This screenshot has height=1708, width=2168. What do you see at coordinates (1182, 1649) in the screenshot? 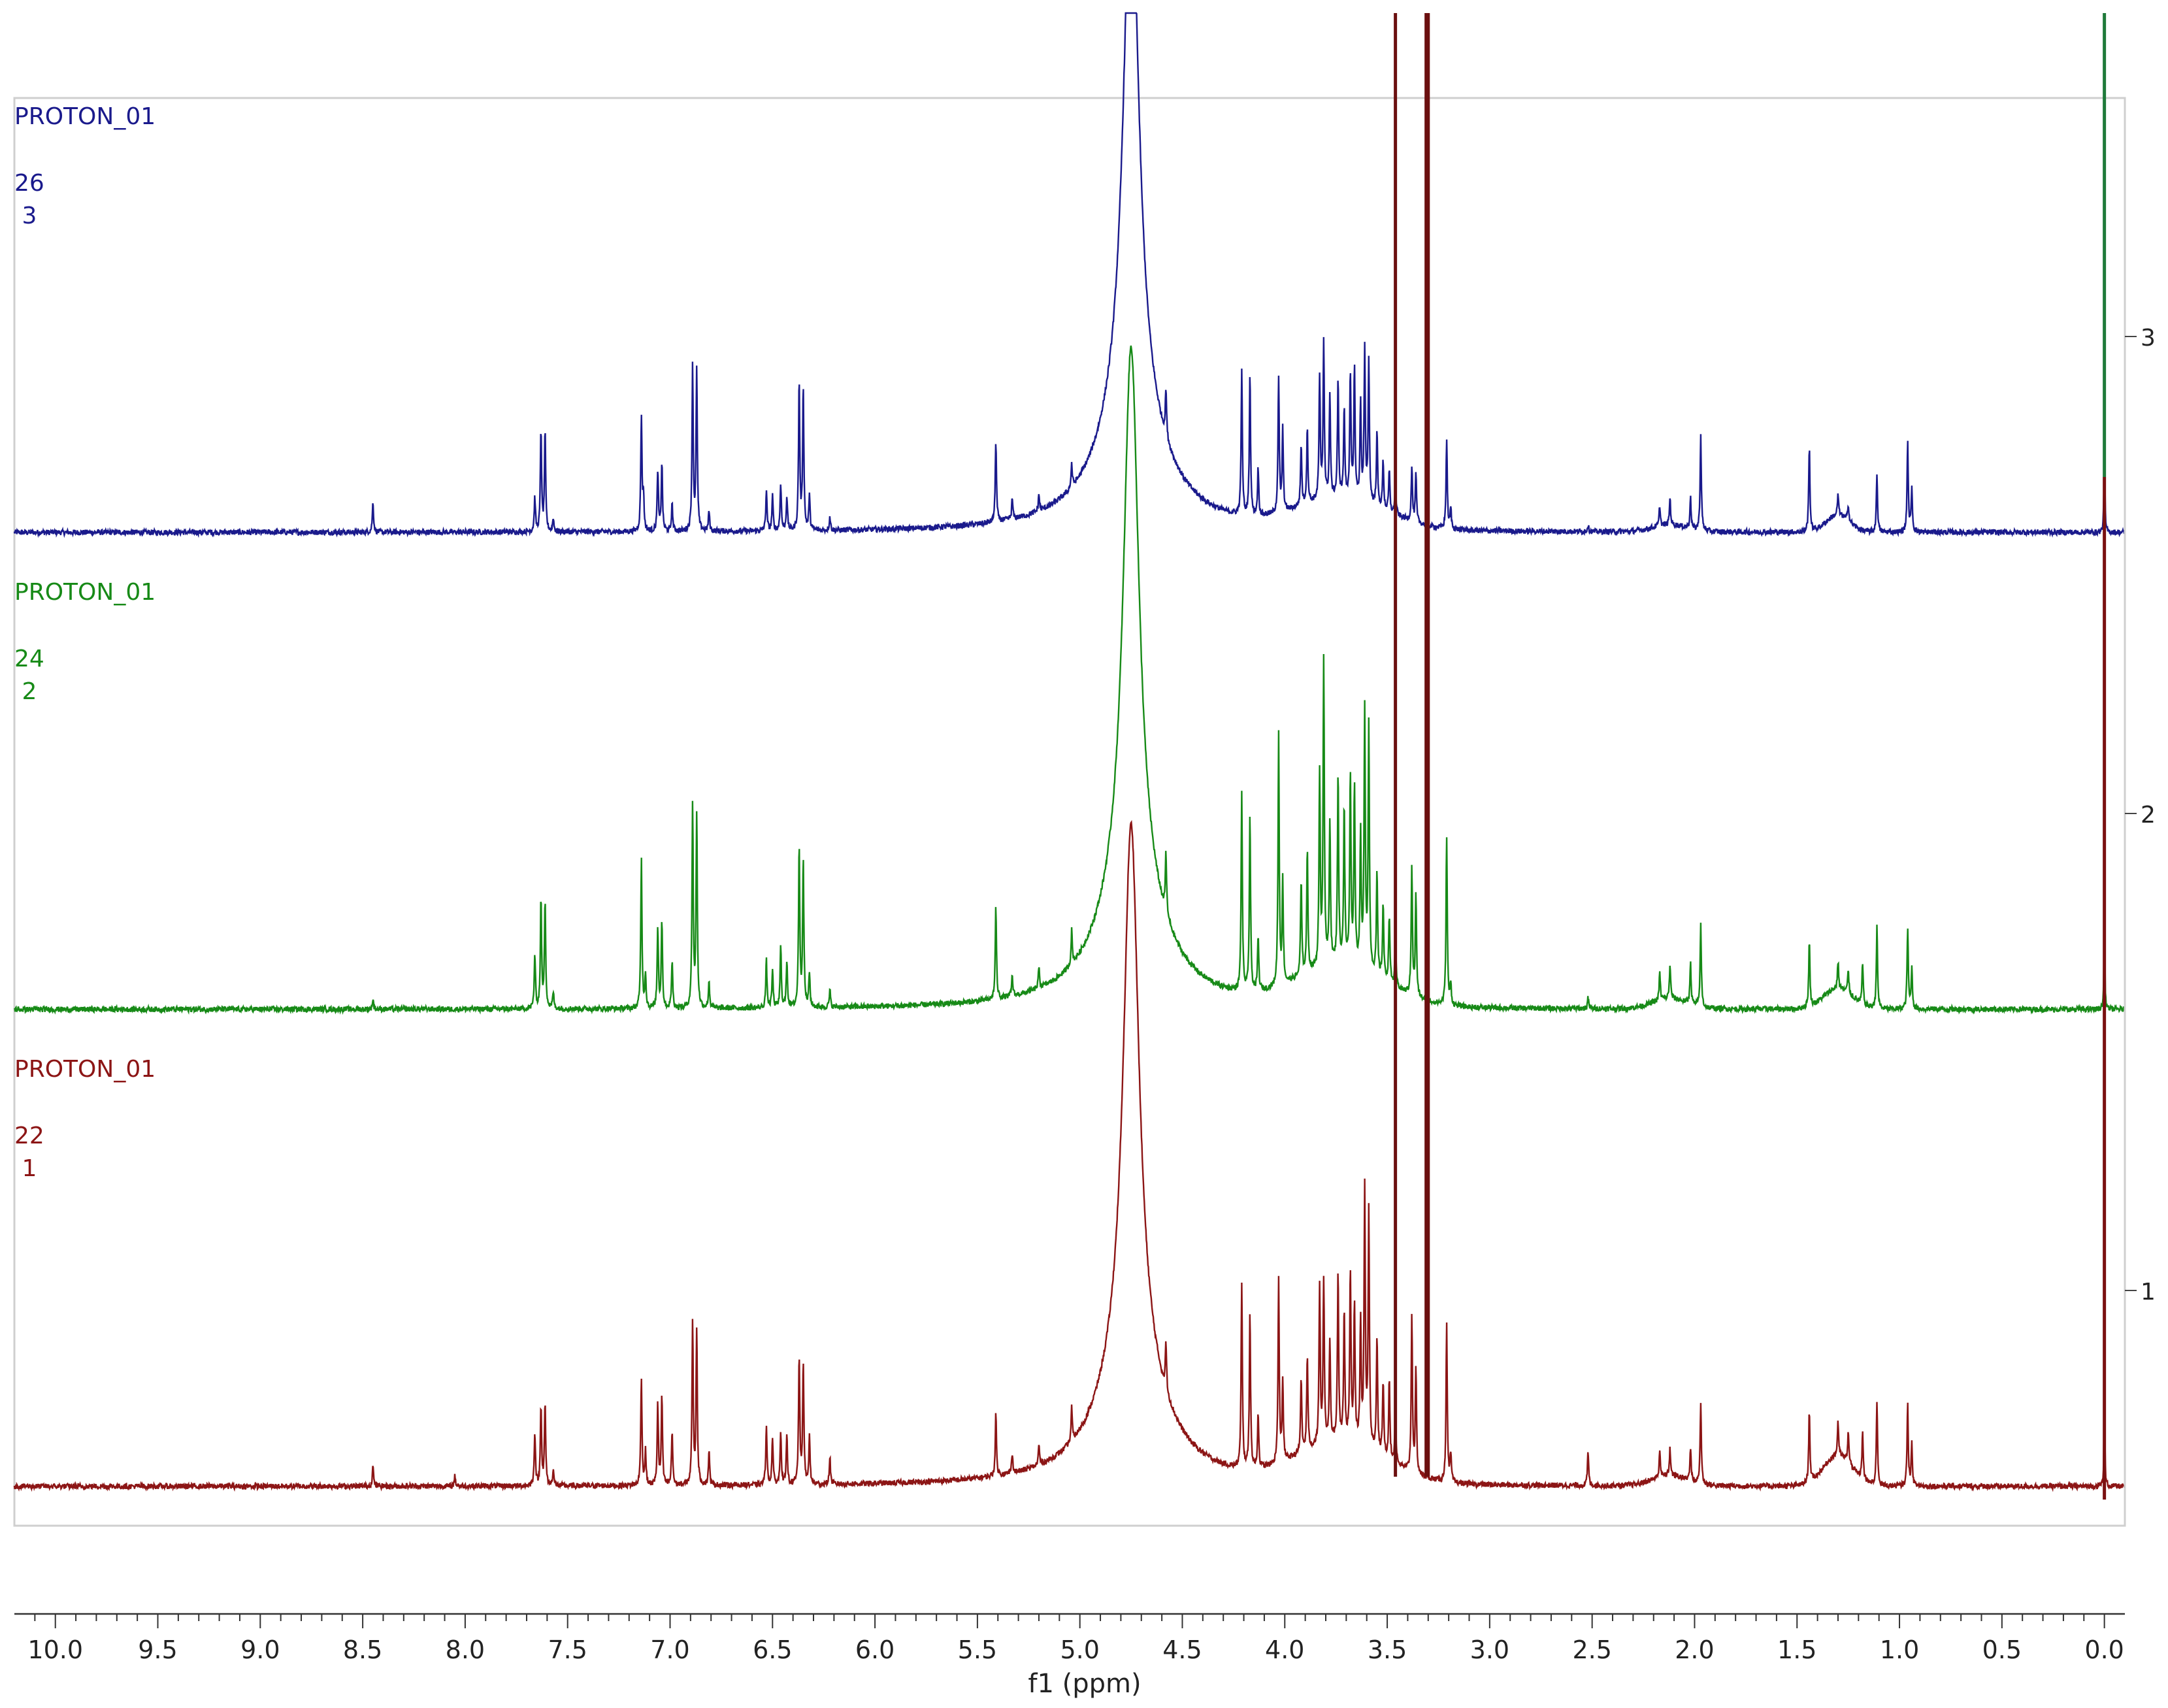
I see `x-tick-label: 4.5` at bounding box center [1182, 1649].